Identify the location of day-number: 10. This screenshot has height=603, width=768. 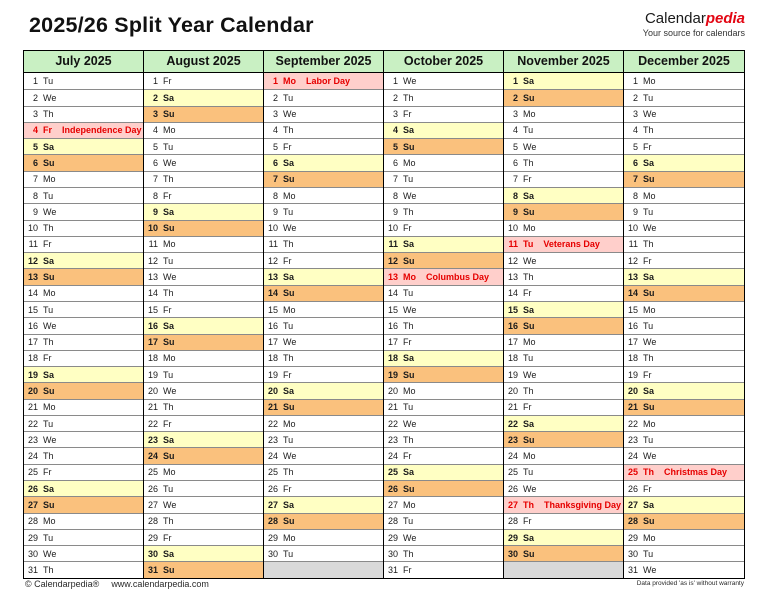
(512, 228).